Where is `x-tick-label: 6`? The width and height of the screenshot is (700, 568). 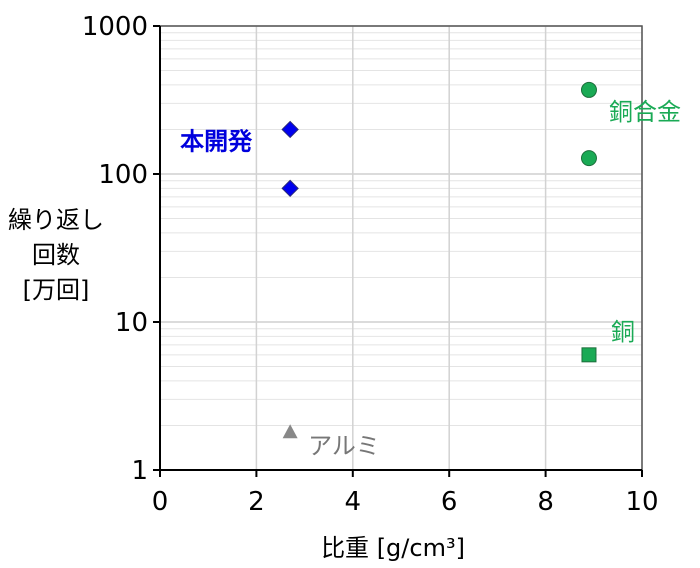
x-tick-label: 6 is located at coordinates (449, 502).